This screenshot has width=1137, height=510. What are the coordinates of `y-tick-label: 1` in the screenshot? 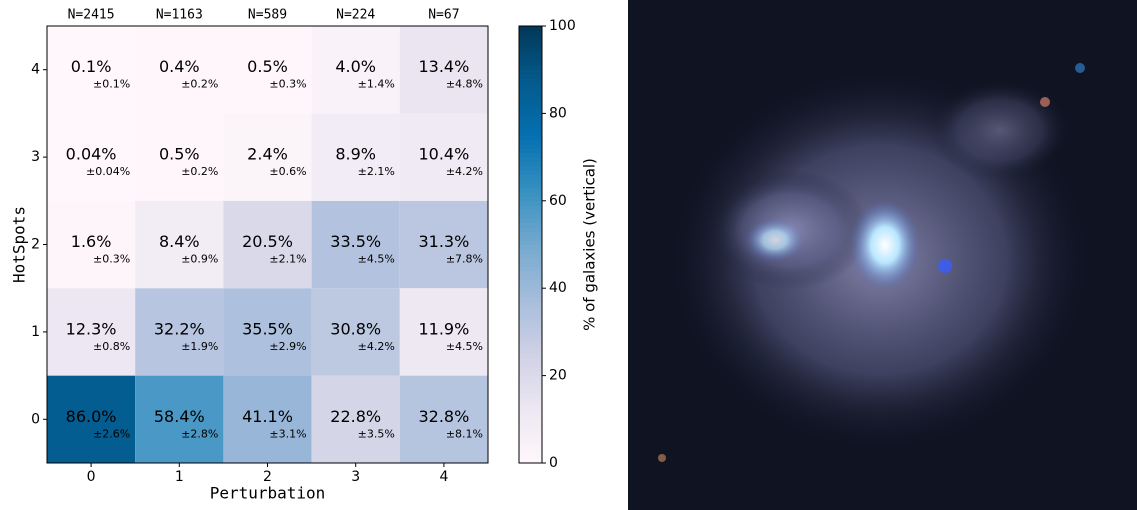 It's located at (35, 332).